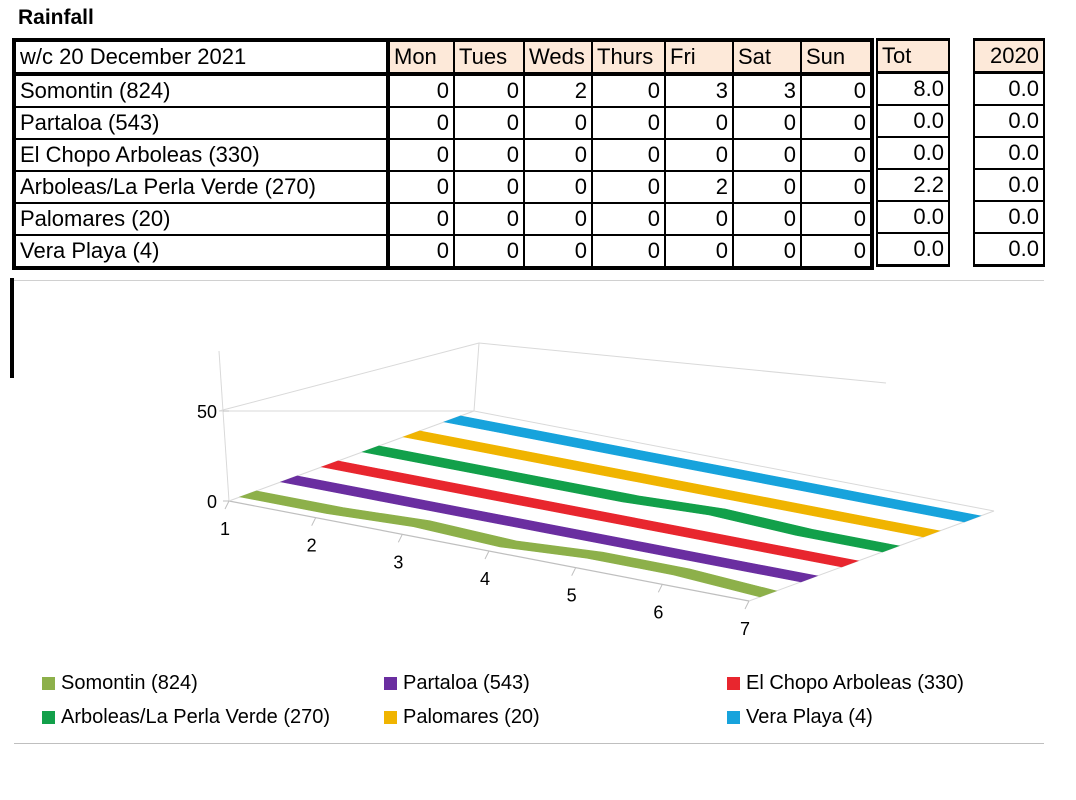 The image size is (1076, 800). What do you see at coordinates (443, 155) in the screenshot?
I see `table-row: El Chopo Arboleas (330) 0 0 0 0 0 0 0` at bounding box center [443, 155].